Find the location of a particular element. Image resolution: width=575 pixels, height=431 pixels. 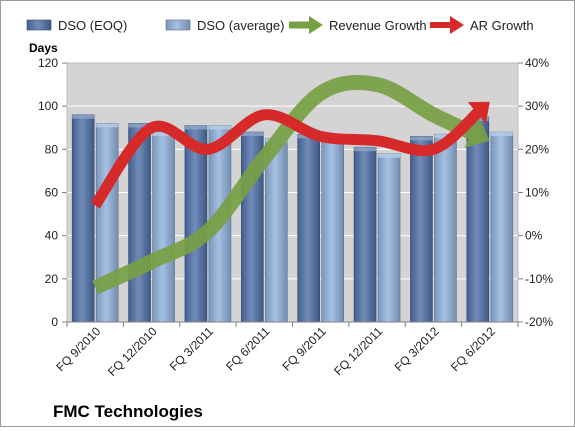

y-tick-label: 40 is located at coordinates (52, 236).